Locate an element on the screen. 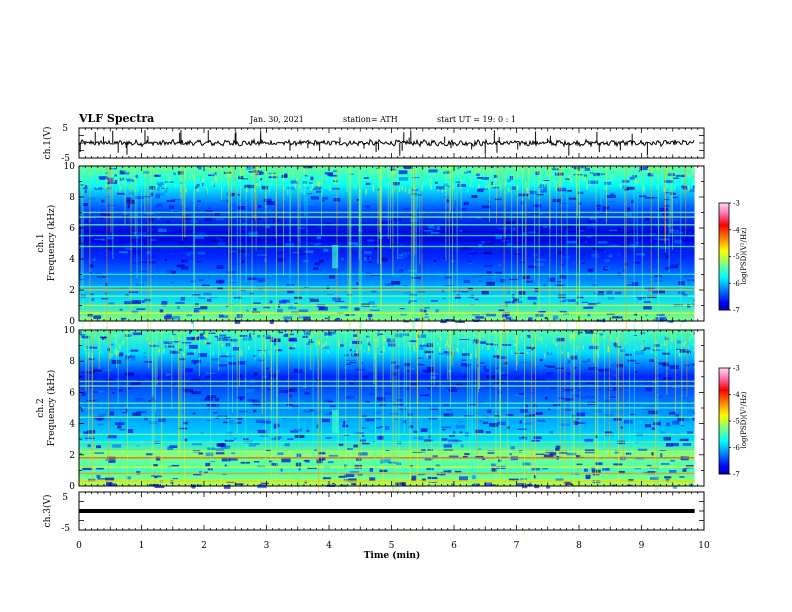  ch1-spec-ytick-label: 6 is located at coordinates (72, 229).